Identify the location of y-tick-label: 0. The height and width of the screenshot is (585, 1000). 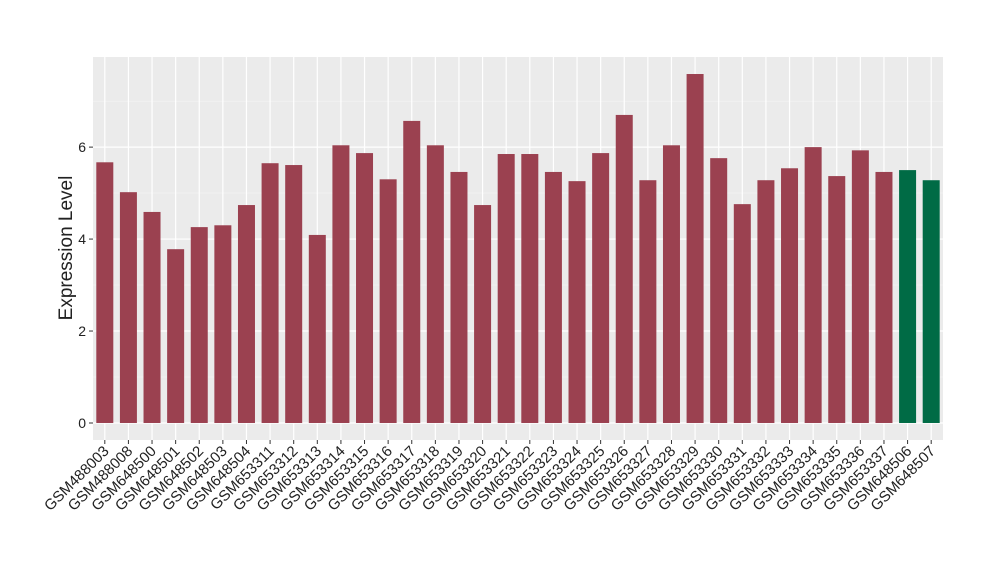
(82, 423).